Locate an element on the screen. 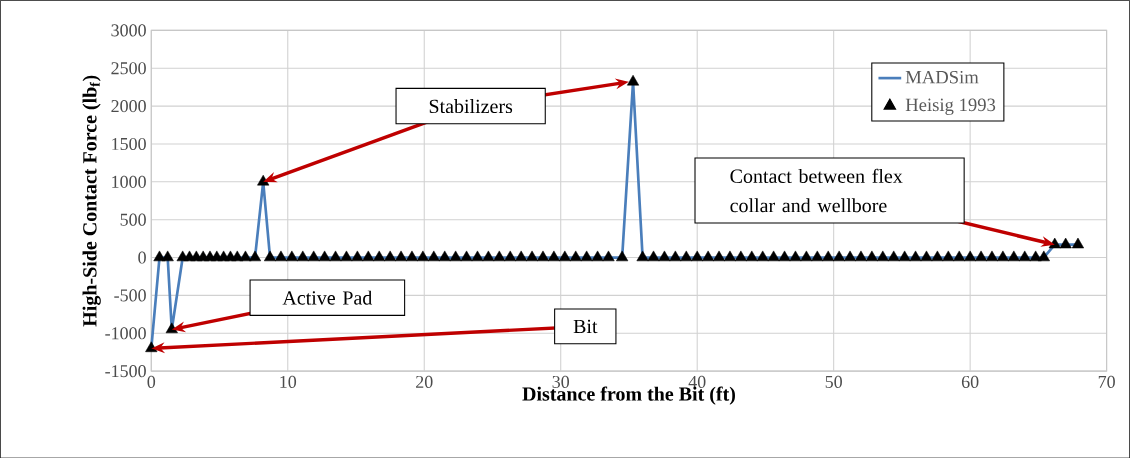 This screenshot has height=458, width=1130. y-tick-label: 1000 is located at coordinates (129, 181).